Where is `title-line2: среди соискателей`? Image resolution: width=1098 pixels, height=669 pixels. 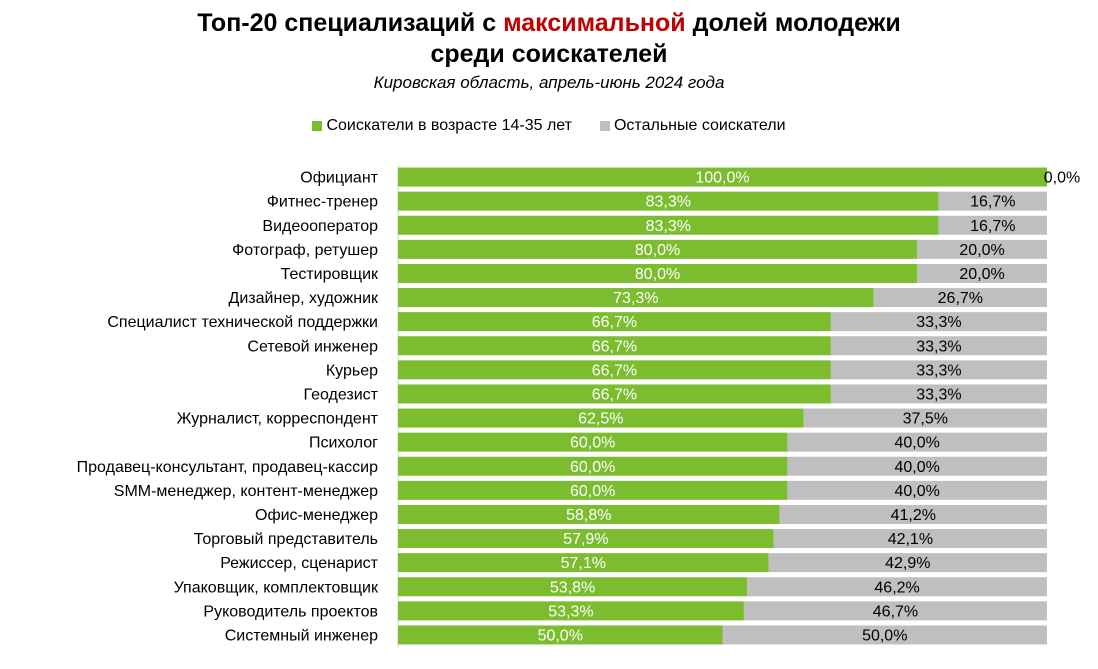
title-line2: среди соискателей is located at coordinates (549, 54).